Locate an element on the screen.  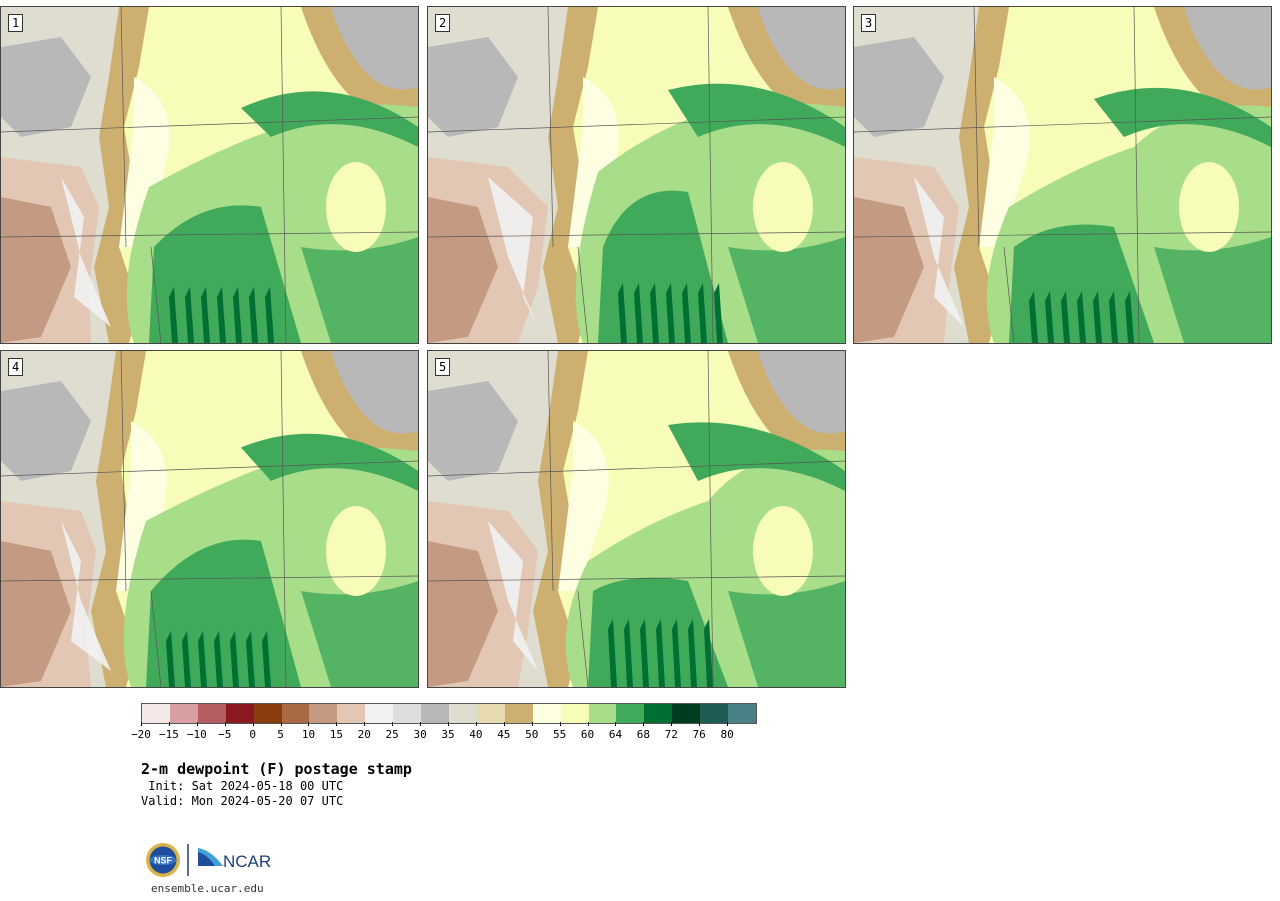
colorbar-tick-label: 80 is located at coordinates (727, 734).